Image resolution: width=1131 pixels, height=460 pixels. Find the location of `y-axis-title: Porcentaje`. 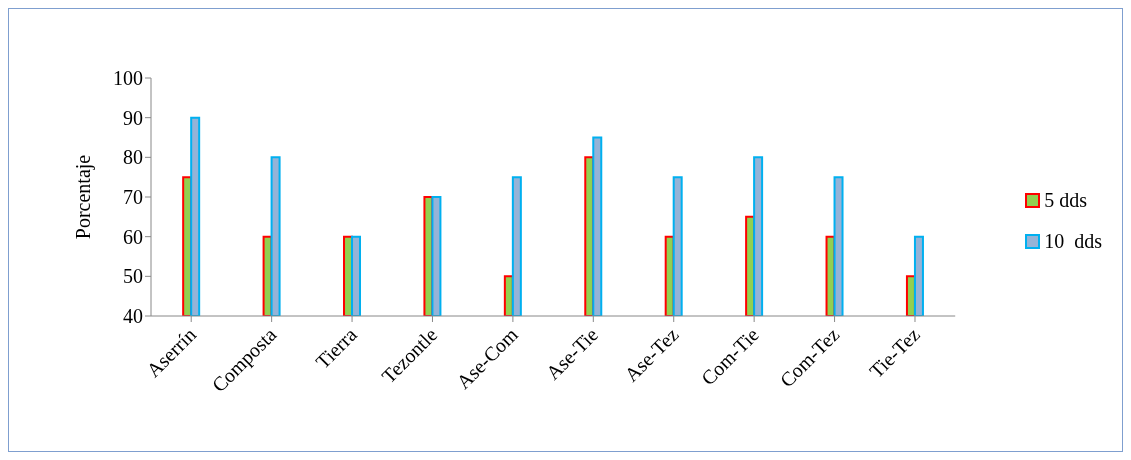

y-axis-title: Porcentaje is located at coordinates (84, 197).